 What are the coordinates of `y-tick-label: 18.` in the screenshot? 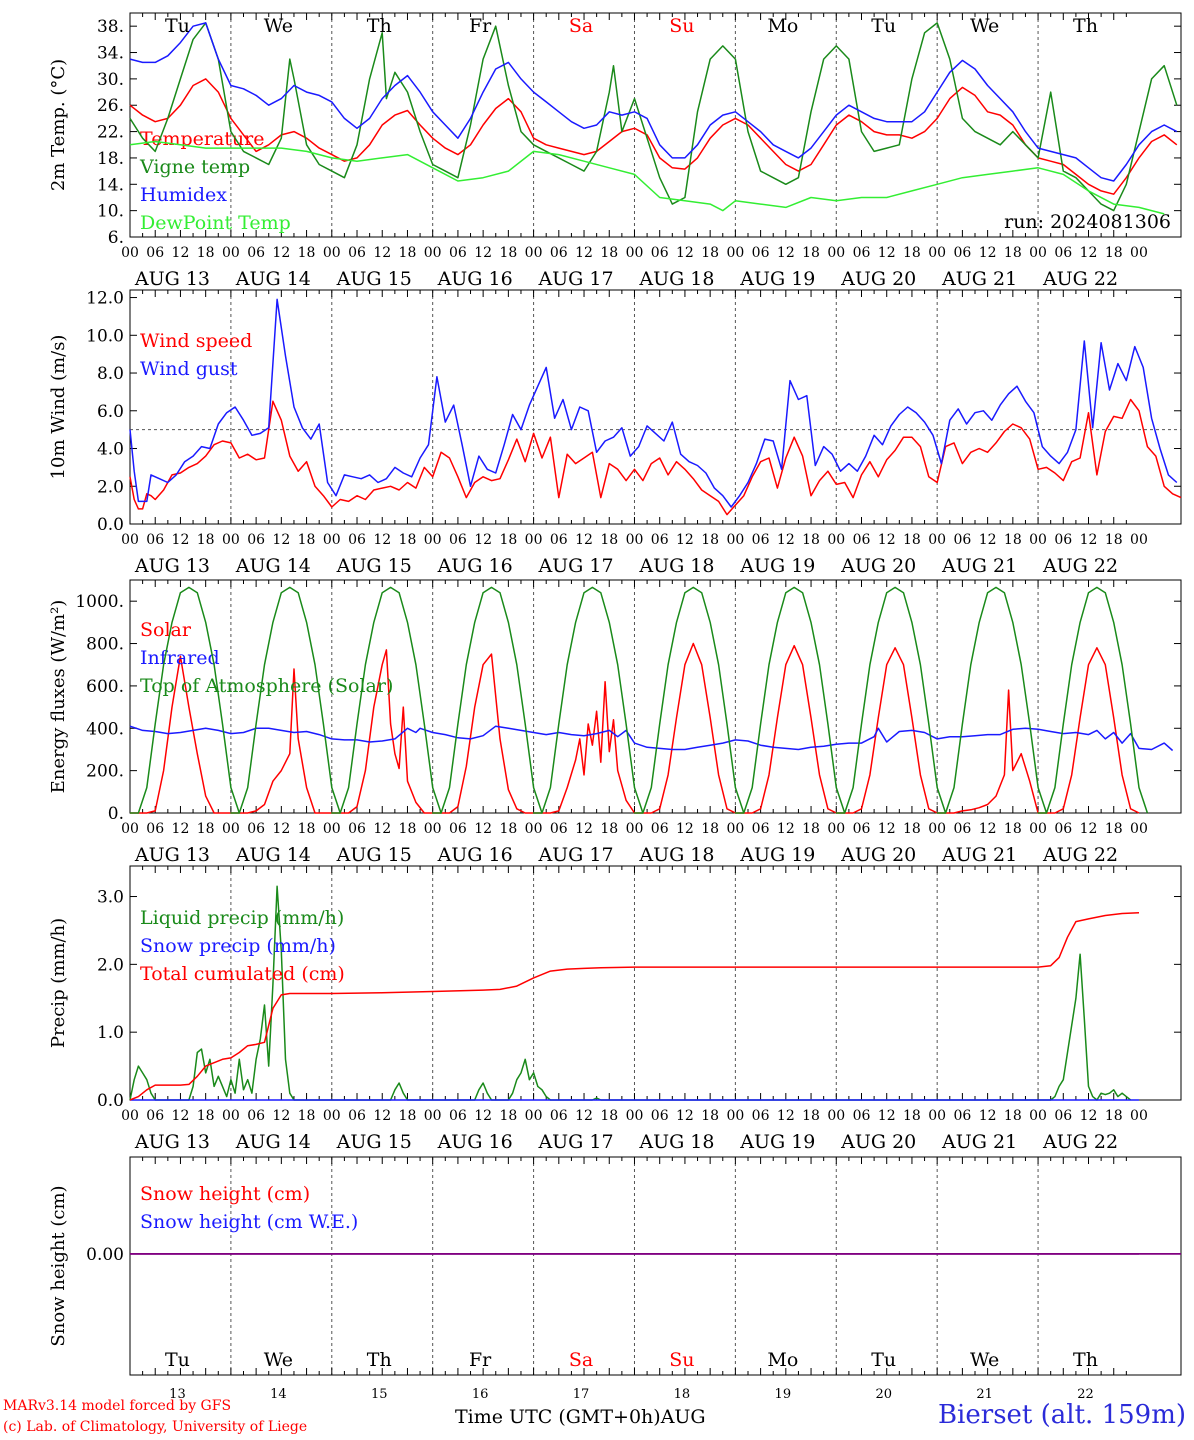 It's located at (110, 159).